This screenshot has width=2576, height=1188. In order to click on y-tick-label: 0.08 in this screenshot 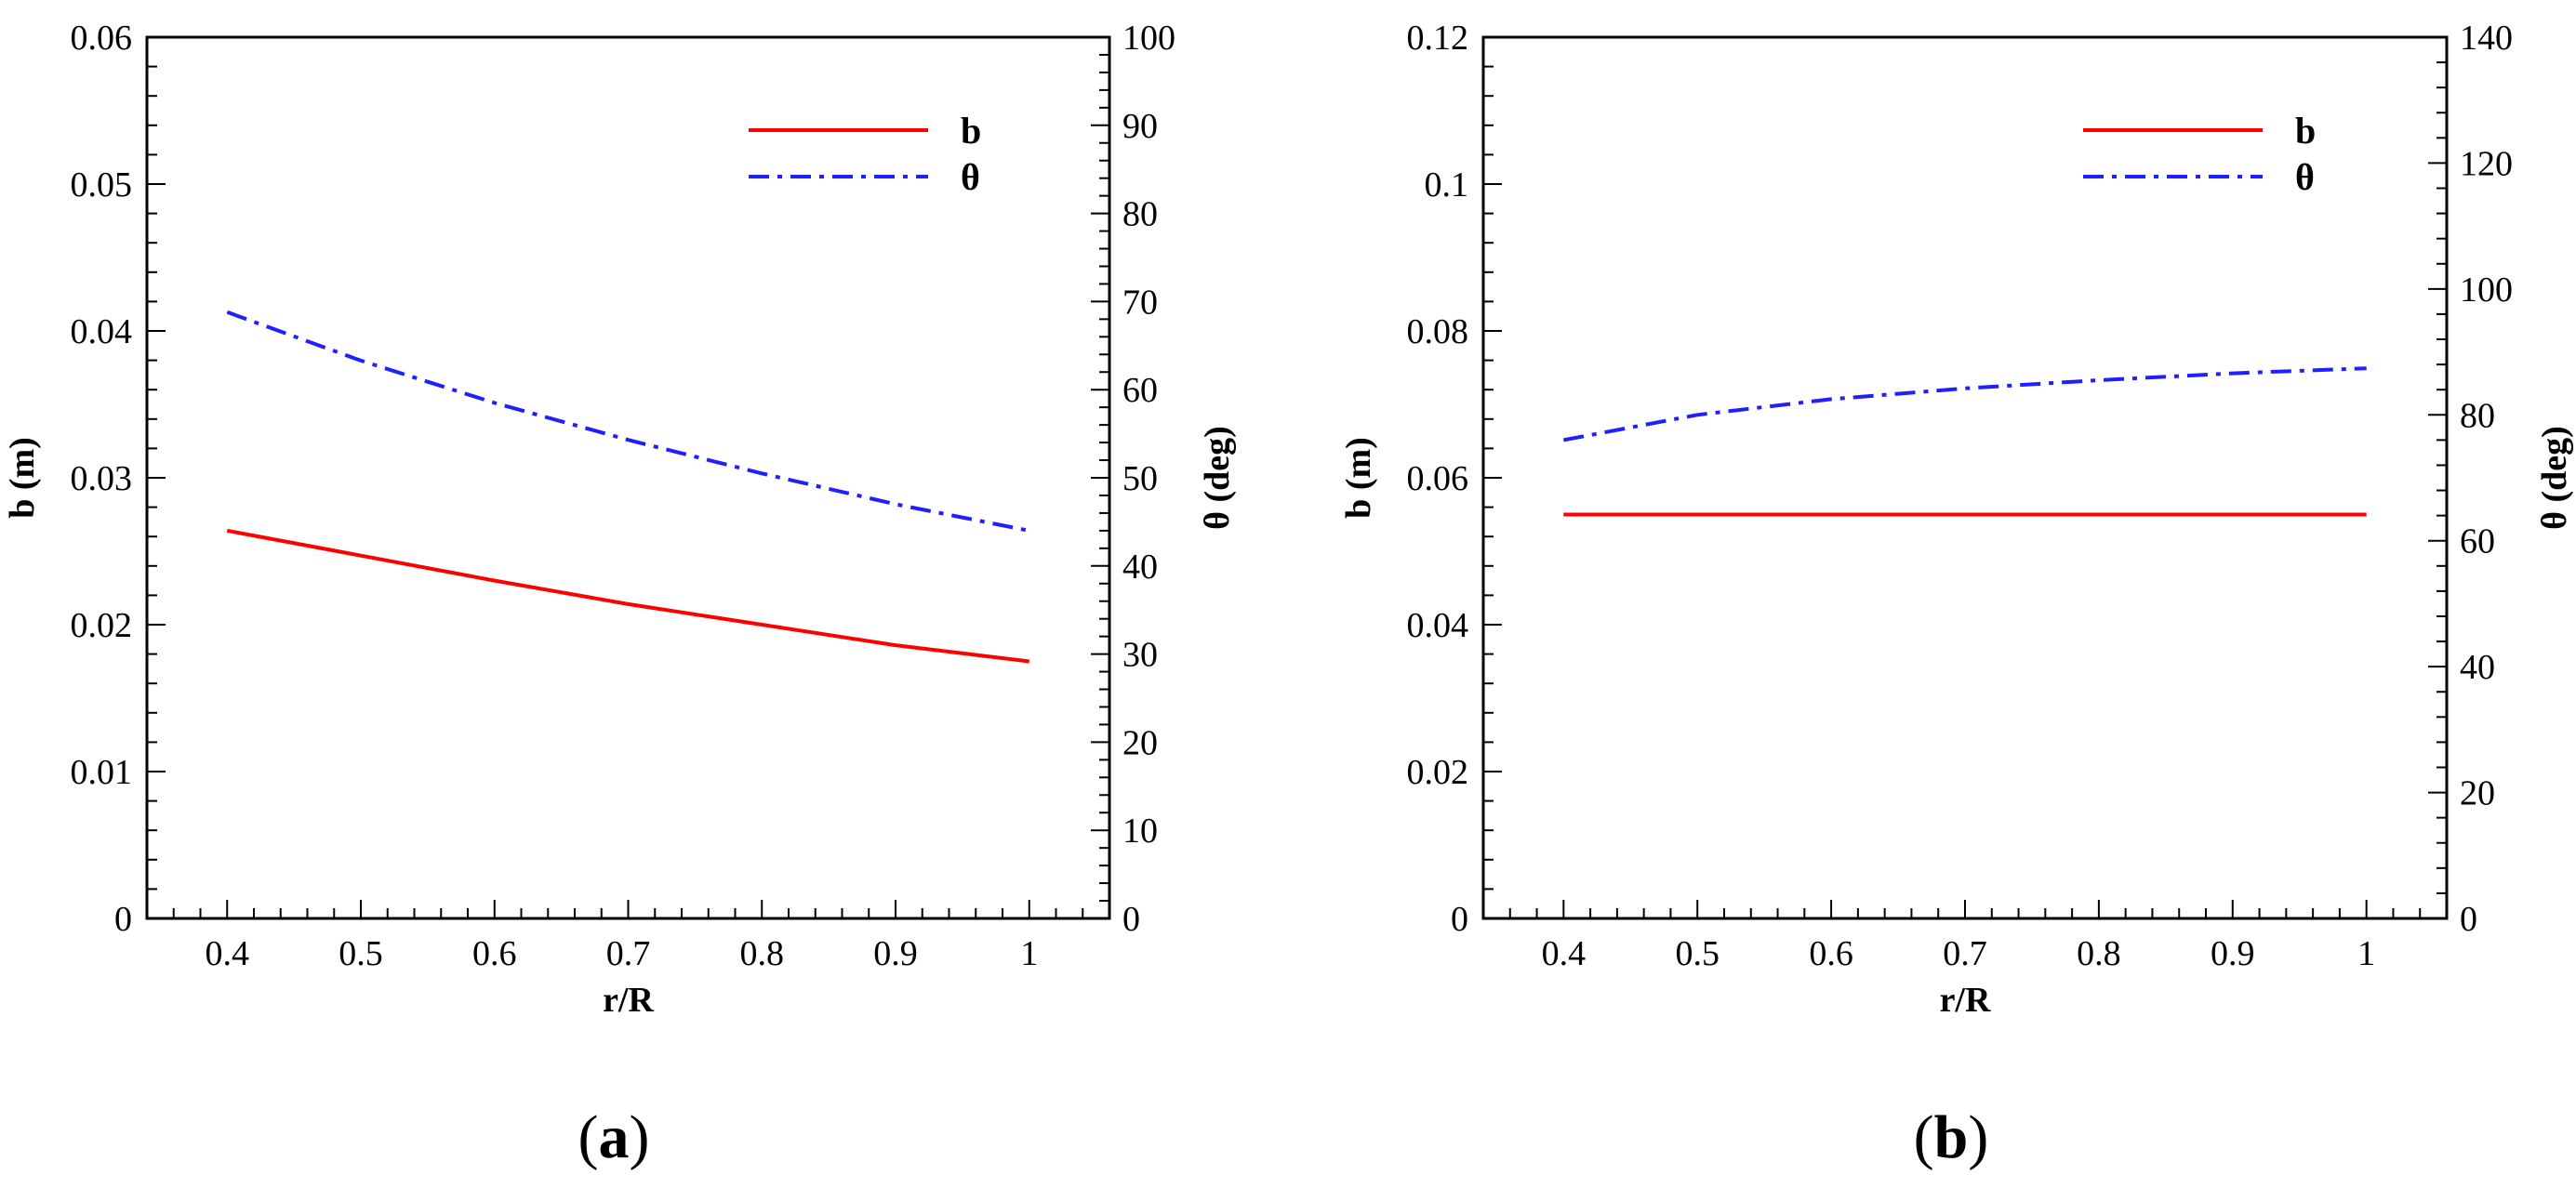, I will do `click(1438, 331)`.